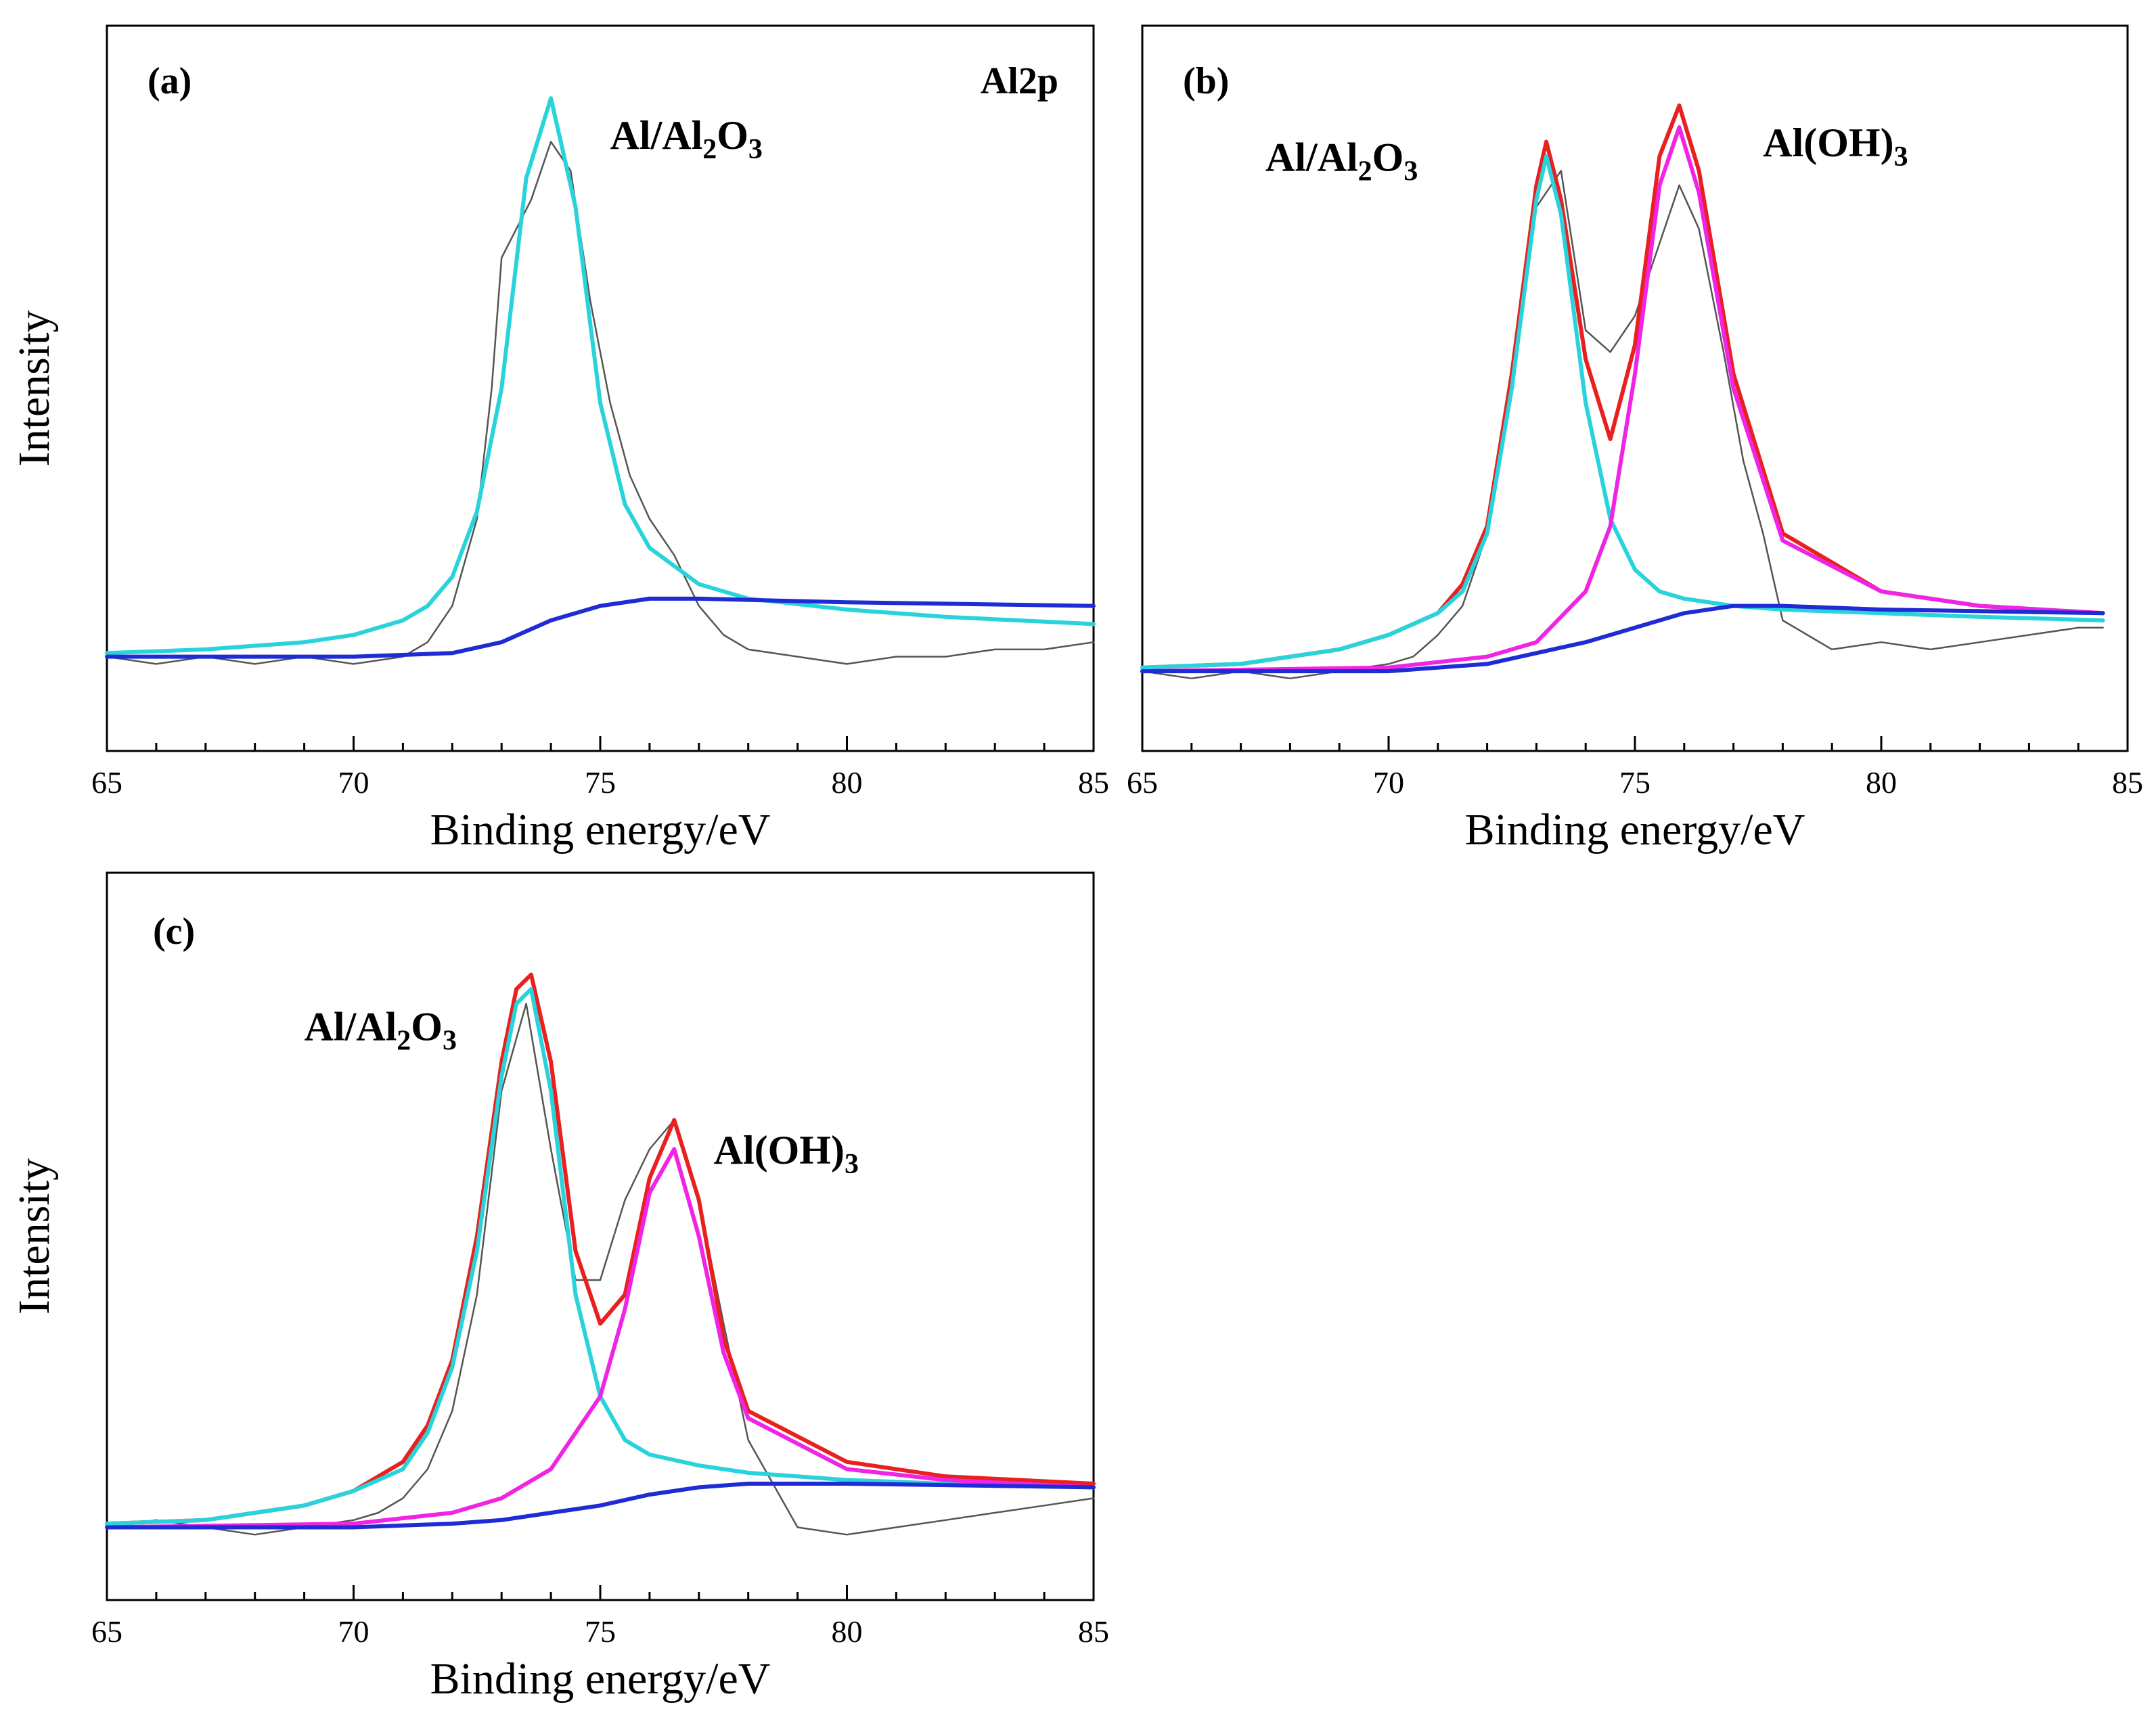 This screenshot has width=2156, height=1734. Describe the element at coordinates (170, 81) in the screenshot. I see `panel-label: (a)` at that location.